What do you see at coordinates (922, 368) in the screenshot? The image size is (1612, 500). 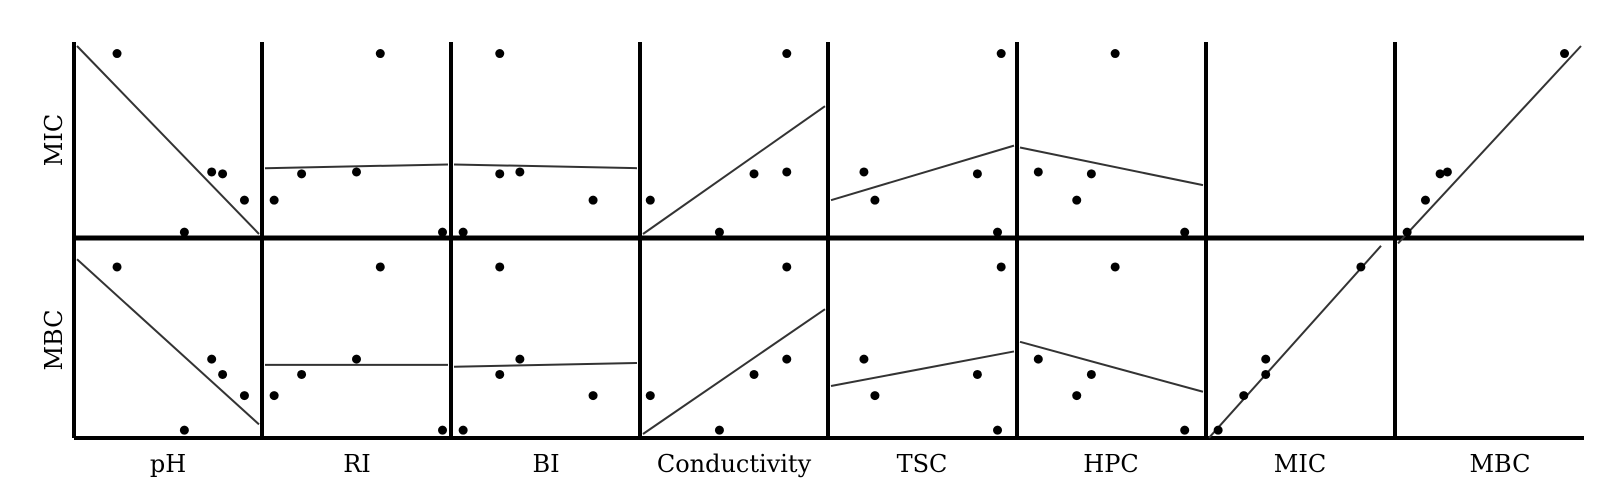 I see `panel-mbc-vs-tsc-fit-line` at bounding box center [922, 368].